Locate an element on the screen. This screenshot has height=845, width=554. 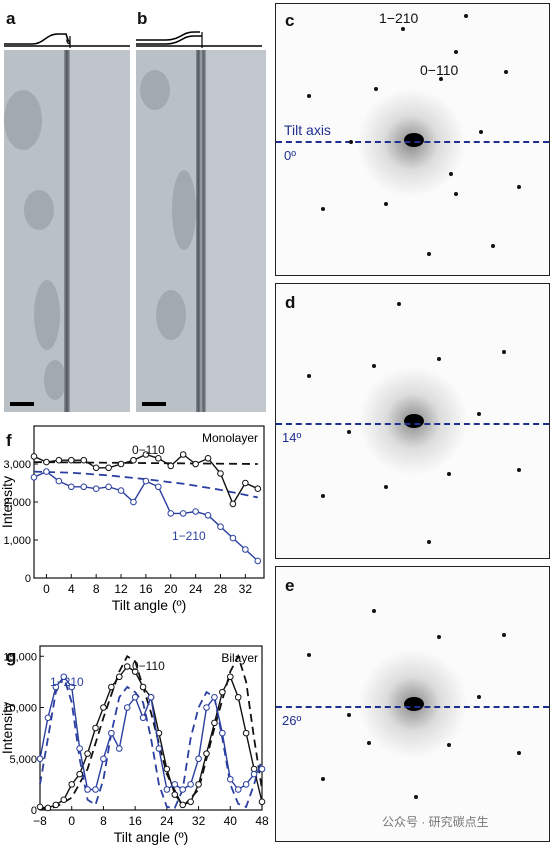
y-tick-label: 1,000 is located at coordinates (17, 541).